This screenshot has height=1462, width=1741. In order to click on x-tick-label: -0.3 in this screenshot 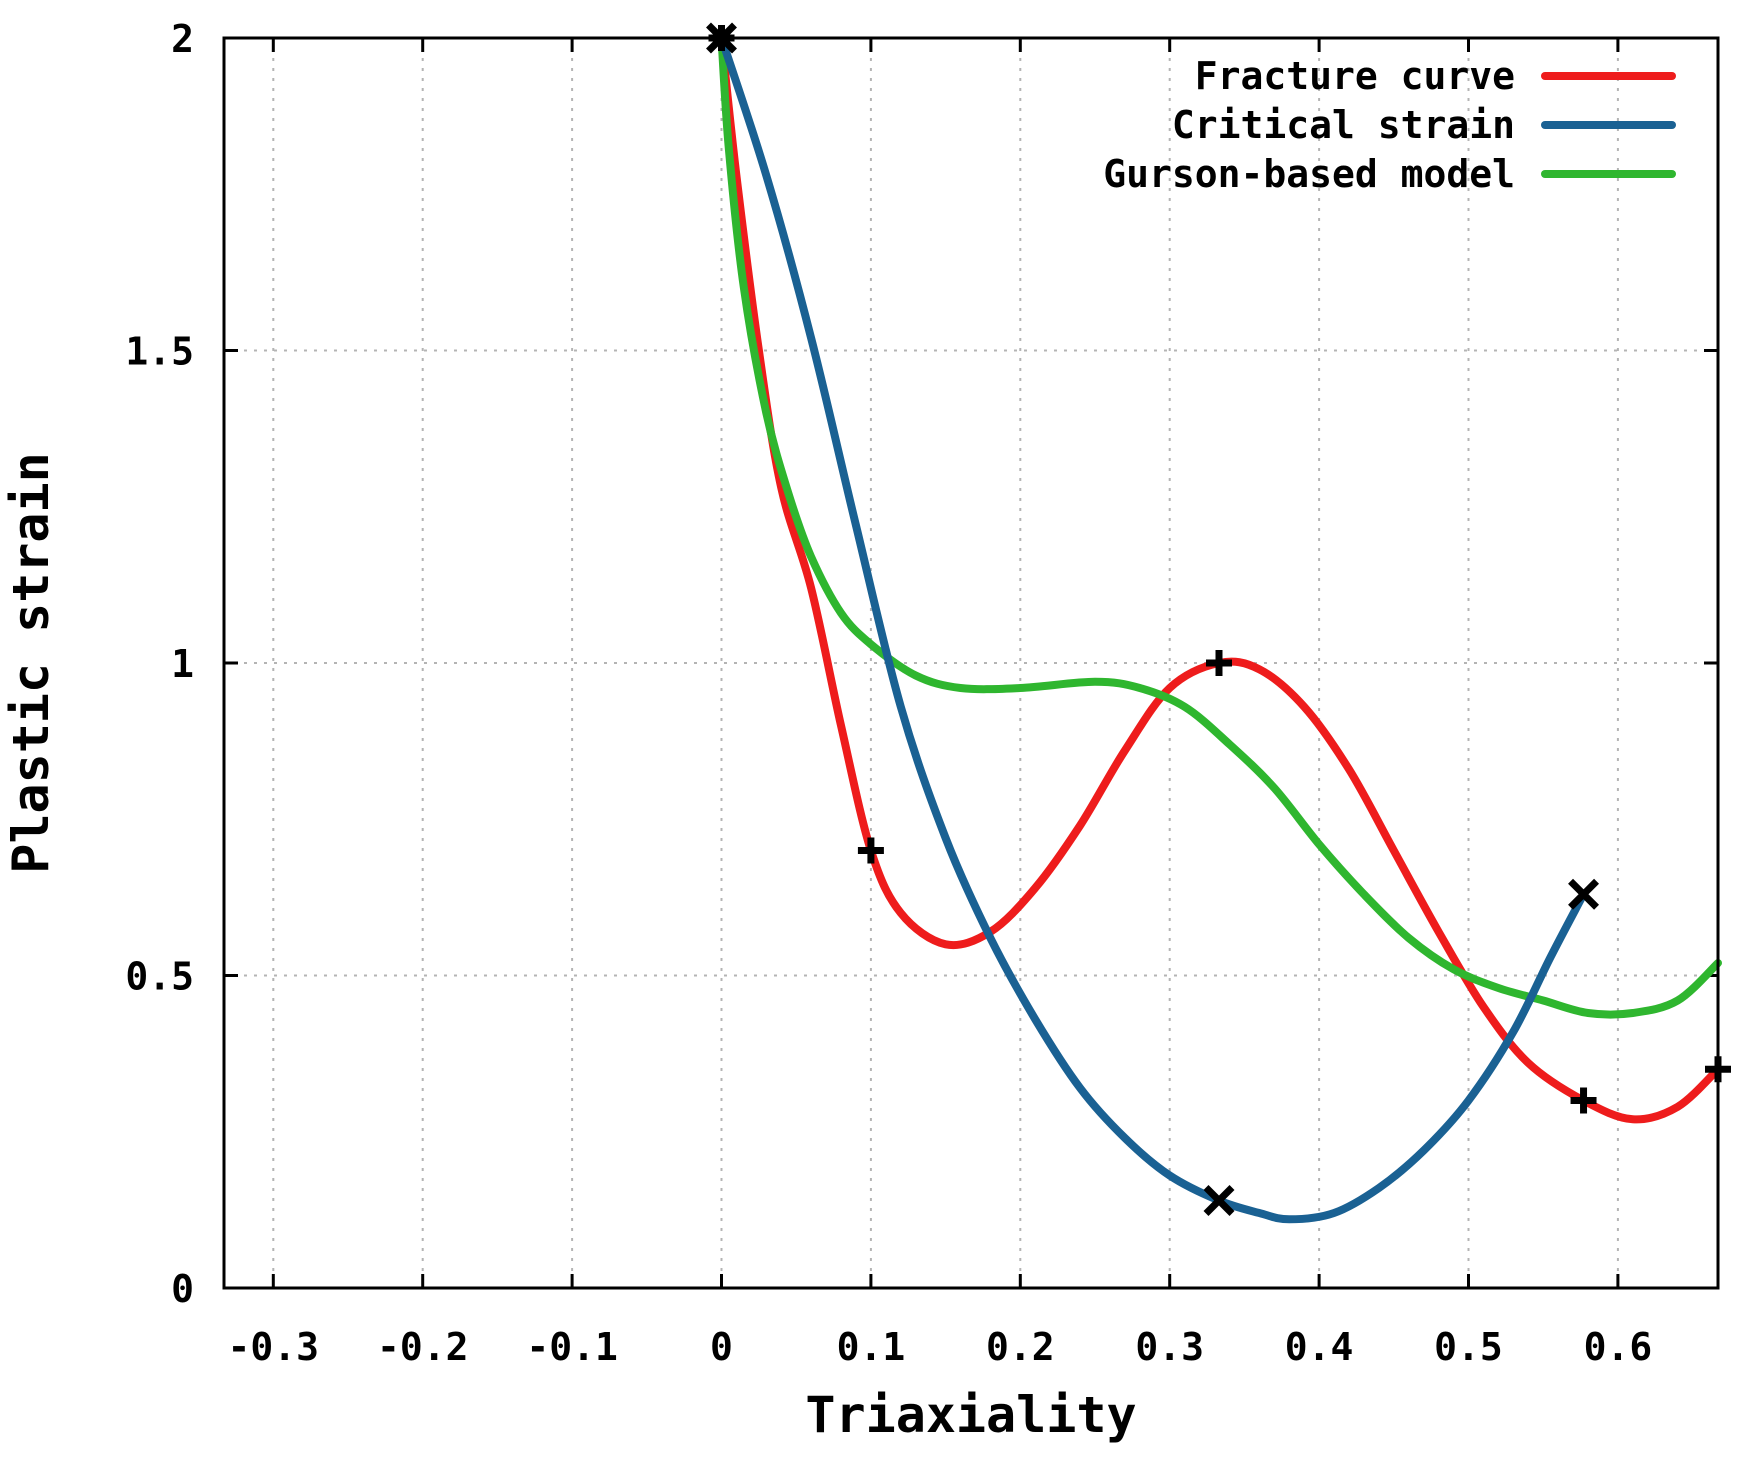, I will do `click(274, 1347)`.